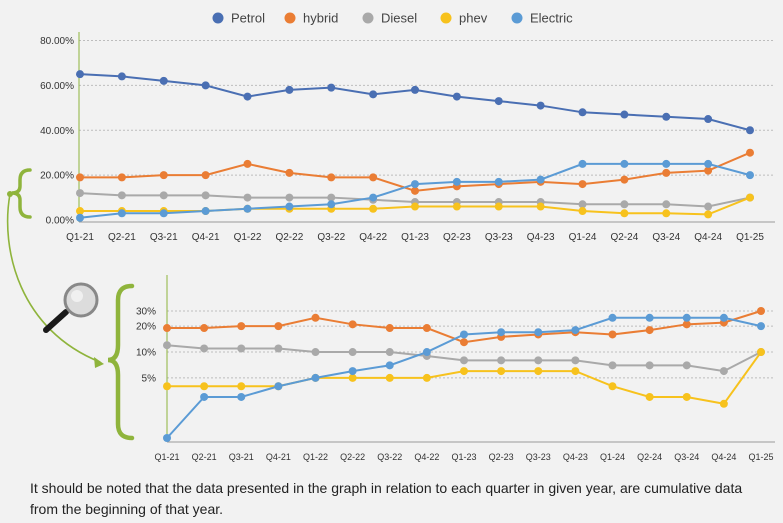 This screenshot has height=523, width=783. I want to click on bottom-y-tick-20-: 20%, so click(146, 327).